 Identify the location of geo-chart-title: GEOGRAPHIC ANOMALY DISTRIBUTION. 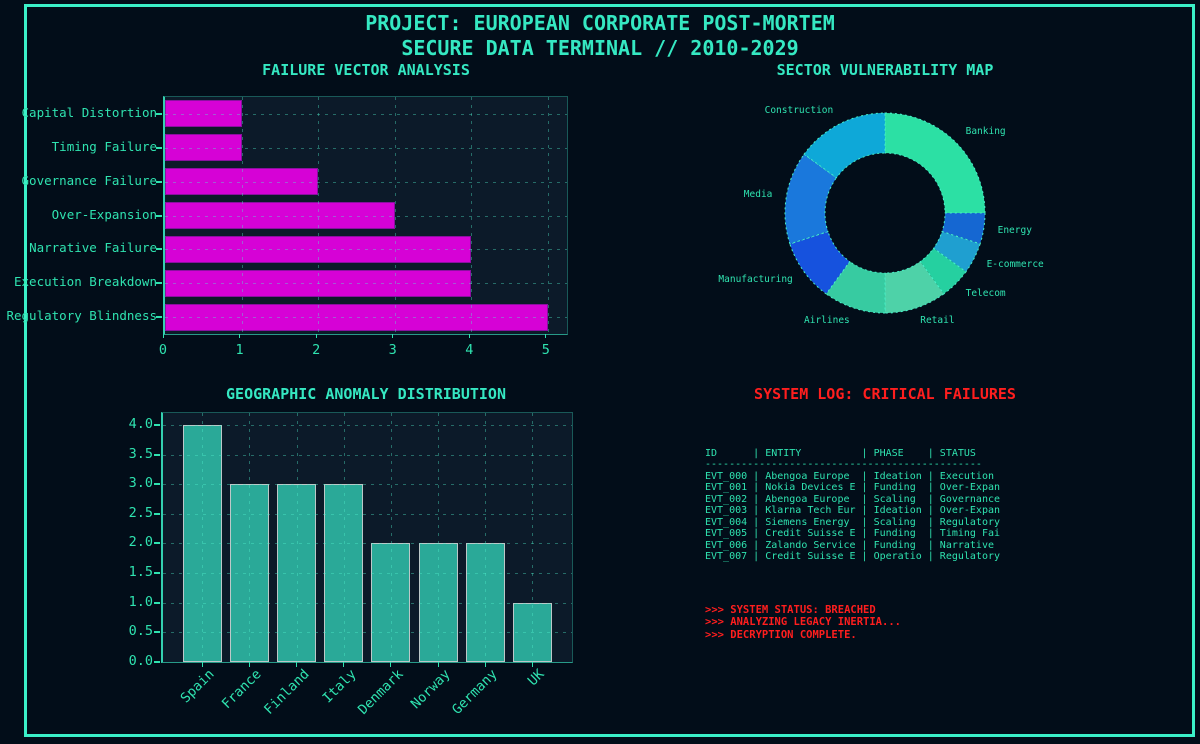
(366, 394).